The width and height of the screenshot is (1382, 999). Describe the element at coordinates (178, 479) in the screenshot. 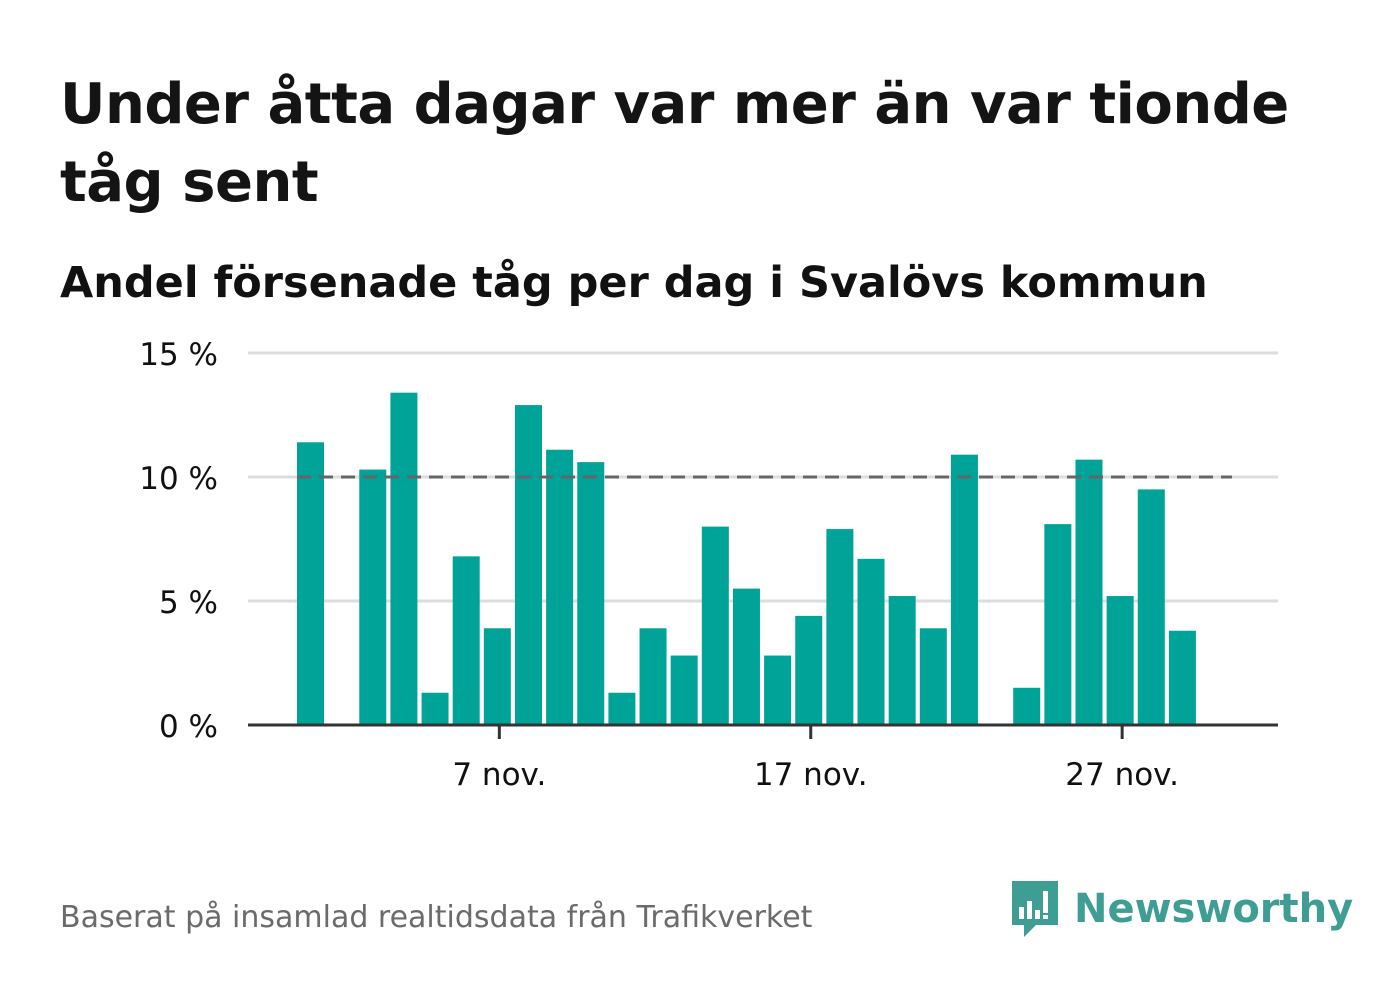

I see `y-tick-label-10: 10 %` at that location.